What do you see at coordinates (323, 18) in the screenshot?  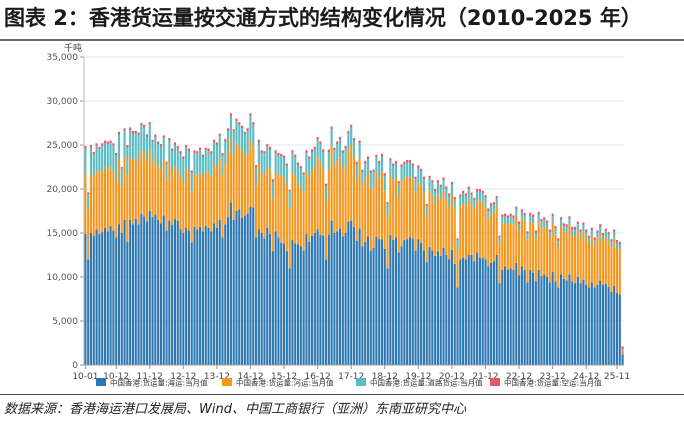 I see `page-title: 图表 2：香港货运量按交通方式的结构变化情况（2010-2025 年）` at bounding box center [323, 18].